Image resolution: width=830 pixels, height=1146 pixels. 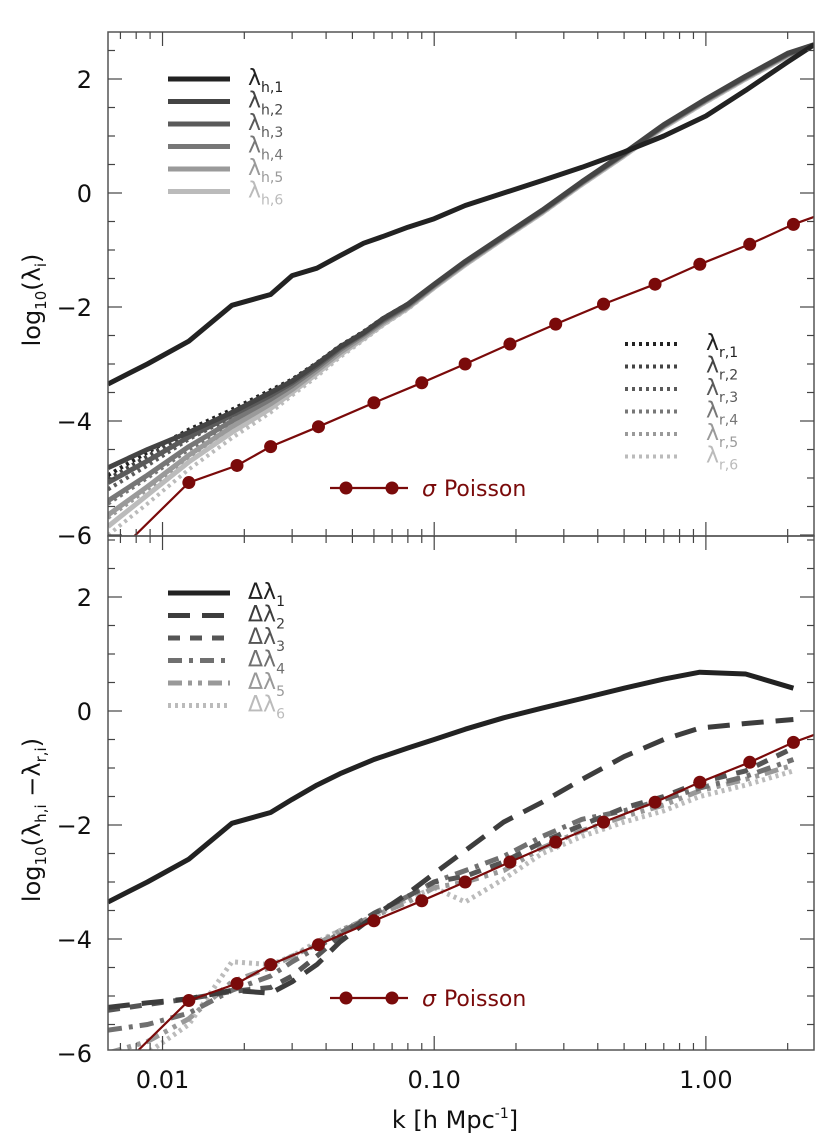 I want to click on delta-lambda-legend-label: Δλ3, so click(x=266, y=640).